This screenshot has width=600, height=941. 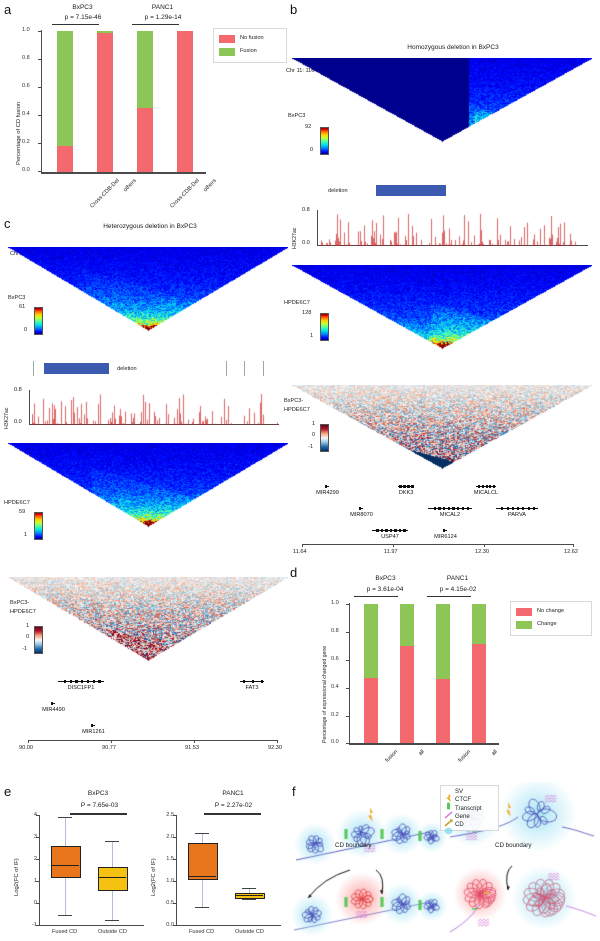 What do you see at coordinates (26, 170) in the screenshot?
I see `panel-a-ytick-0.0: 0.0` at bounding box center [26, 170].